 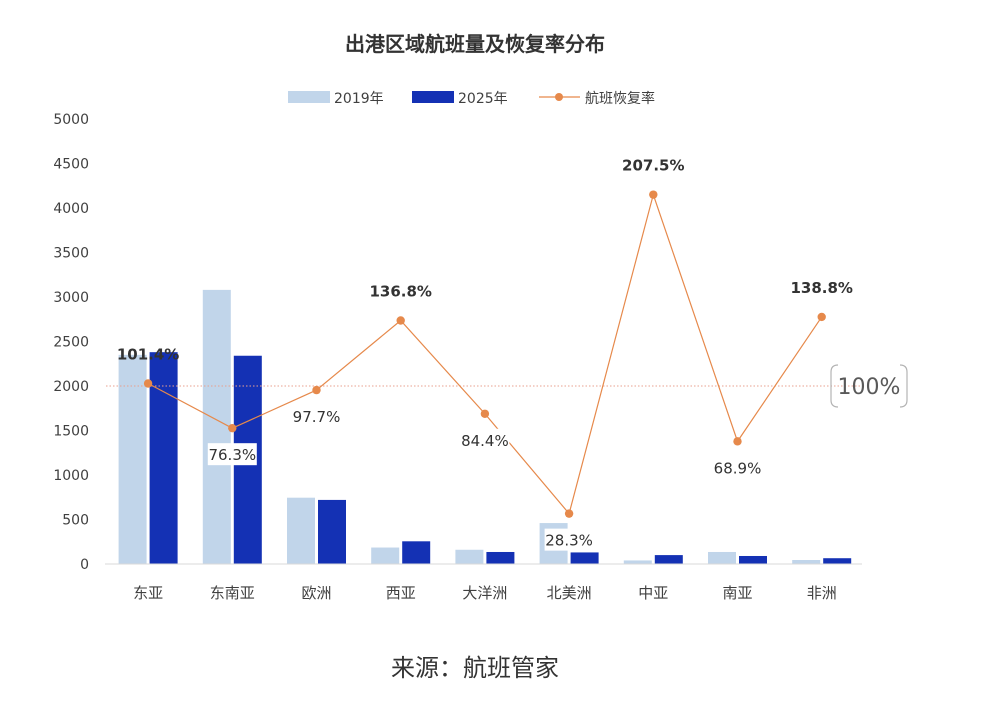 I want to click on rate-data-label: 207.5%, so click(x=653, y=166).